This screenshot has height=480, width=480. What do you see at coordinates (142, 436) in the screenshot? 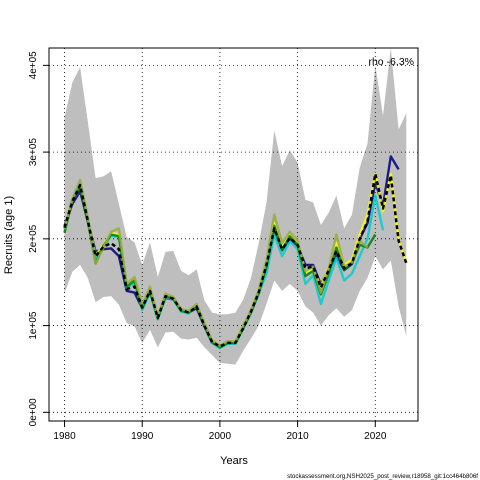
I see `x-tick-label: 1990` at bounding box center [142, 436].